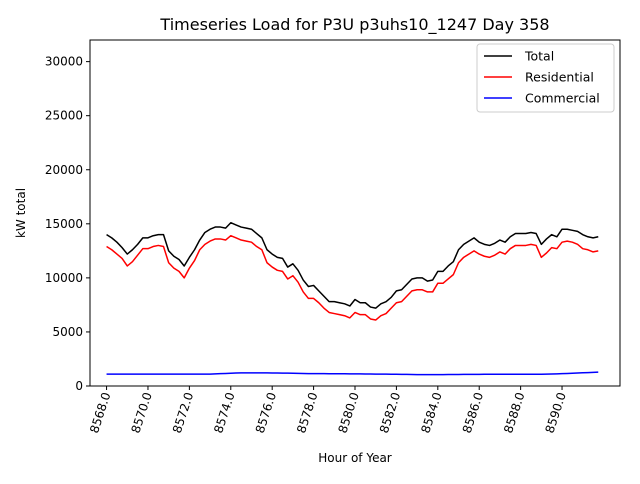 This screenshot has height=484, width=640. I want to click on x-tick-label: 8572.0, so click(183, 413).